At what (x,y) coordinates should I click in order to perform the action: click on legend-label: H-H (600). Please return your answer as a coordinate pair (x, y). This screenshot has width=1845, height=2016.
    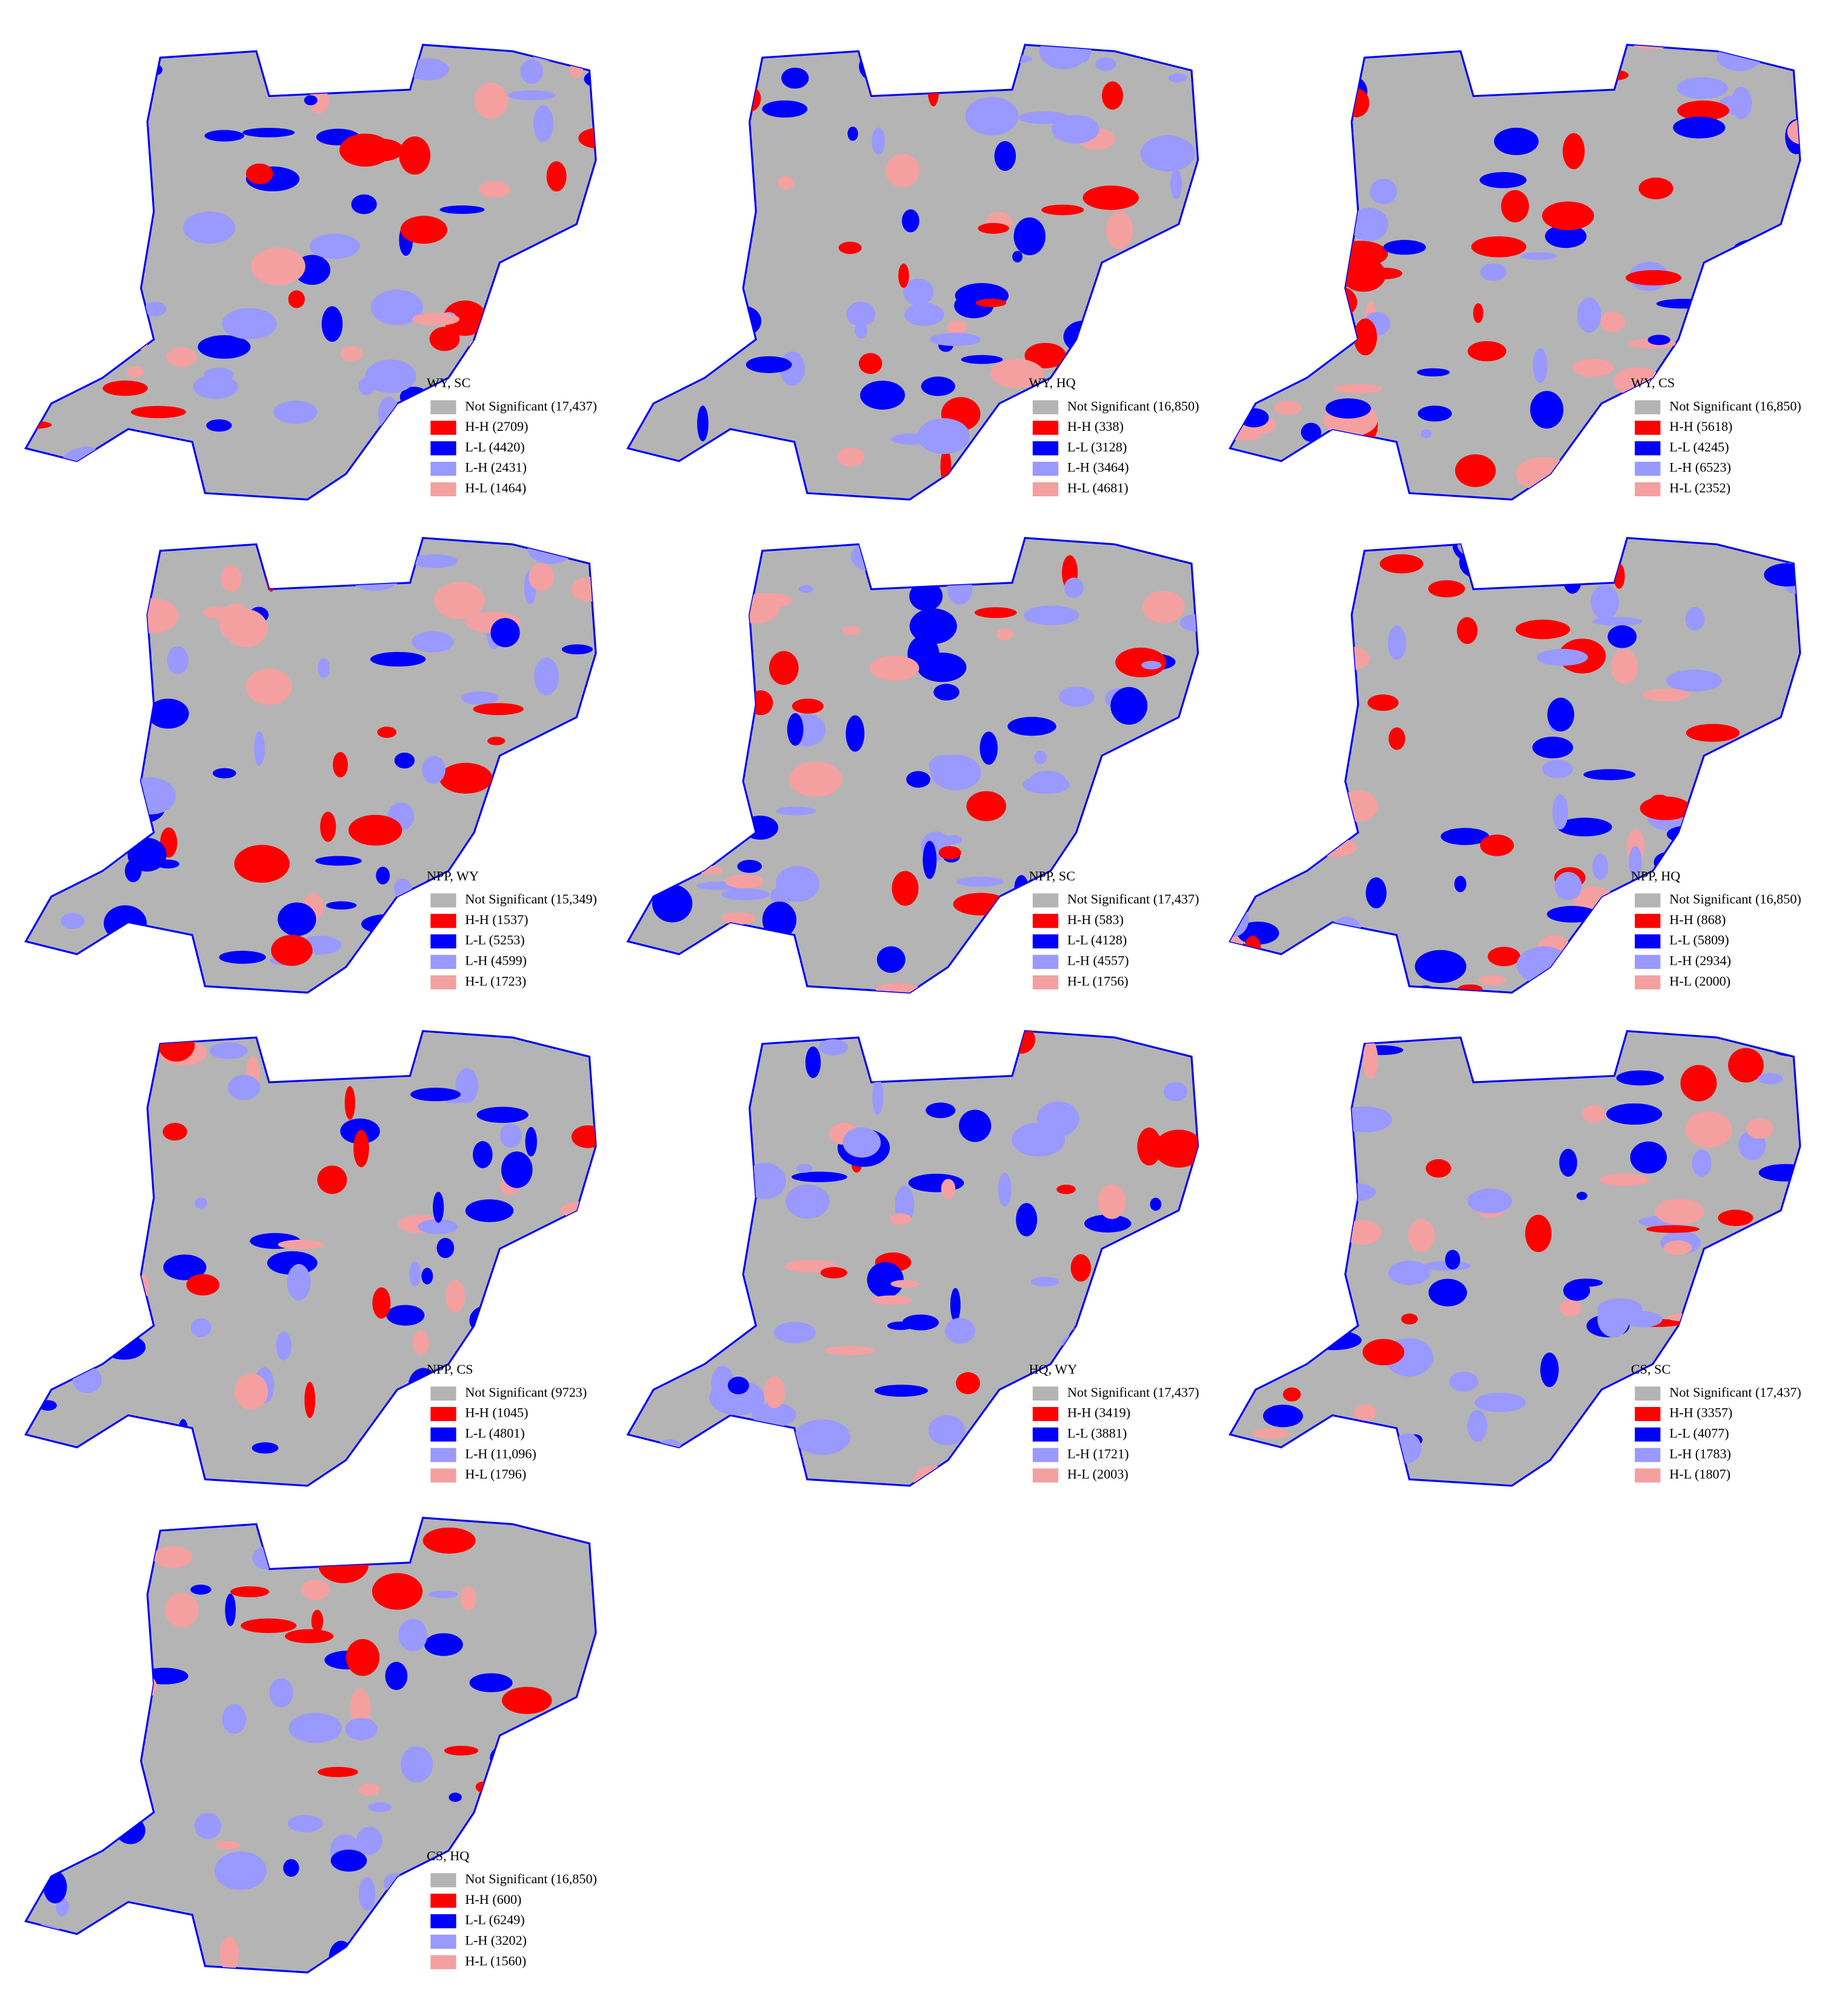
    Looking at the image, I should click on (493, 1899).